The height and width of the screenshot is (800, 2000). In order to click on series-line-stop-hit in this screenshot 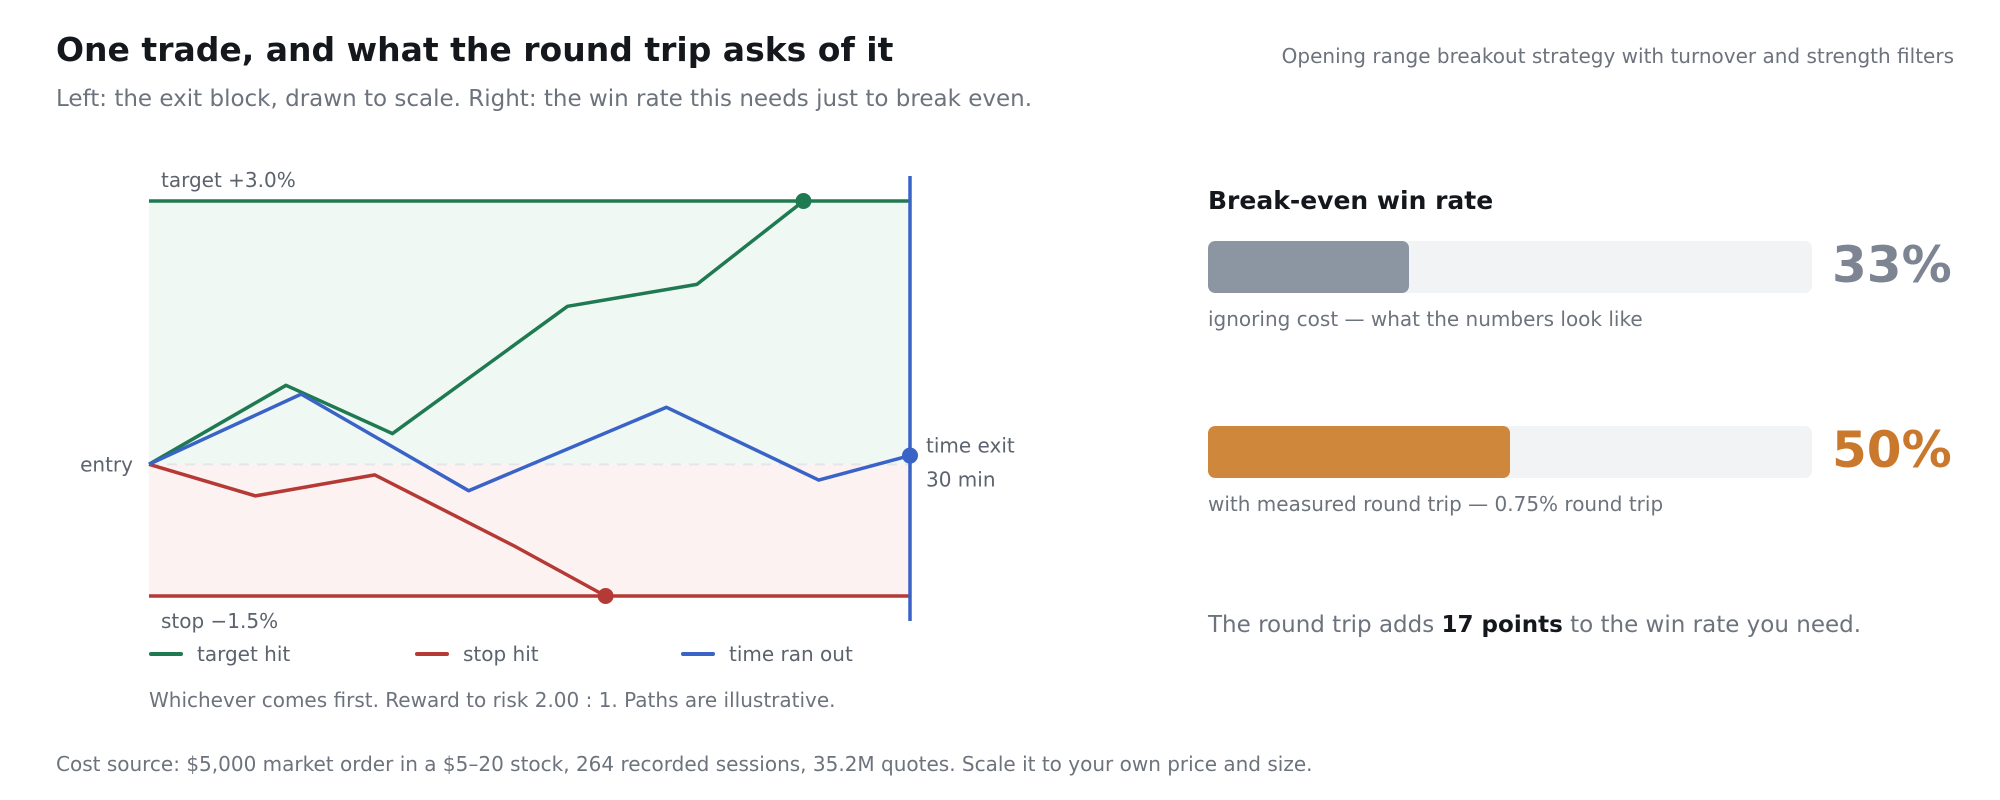, I will do `click(377, 530)`.